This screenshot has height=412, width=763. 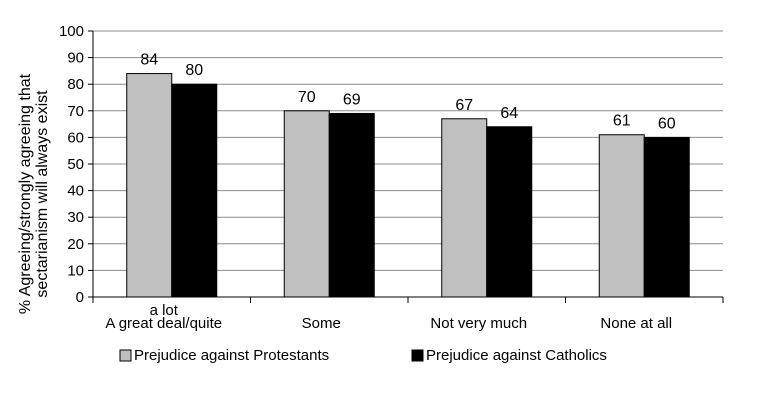 What do you see at coordinates (352, 99) in the screenshot?
I see `data-label: 69` at bounding box center [352, 99].